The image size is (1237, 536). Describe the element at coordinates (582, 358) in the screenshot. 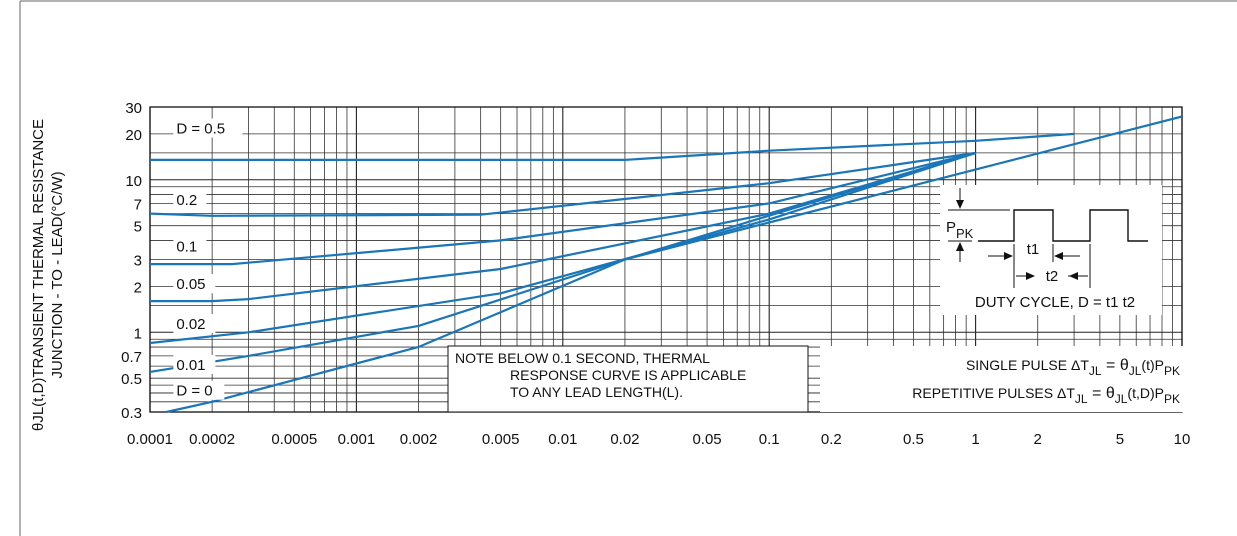

I see `note-line1: NOTE BELOW 0.1 SECOND, THERMAL` at that location.